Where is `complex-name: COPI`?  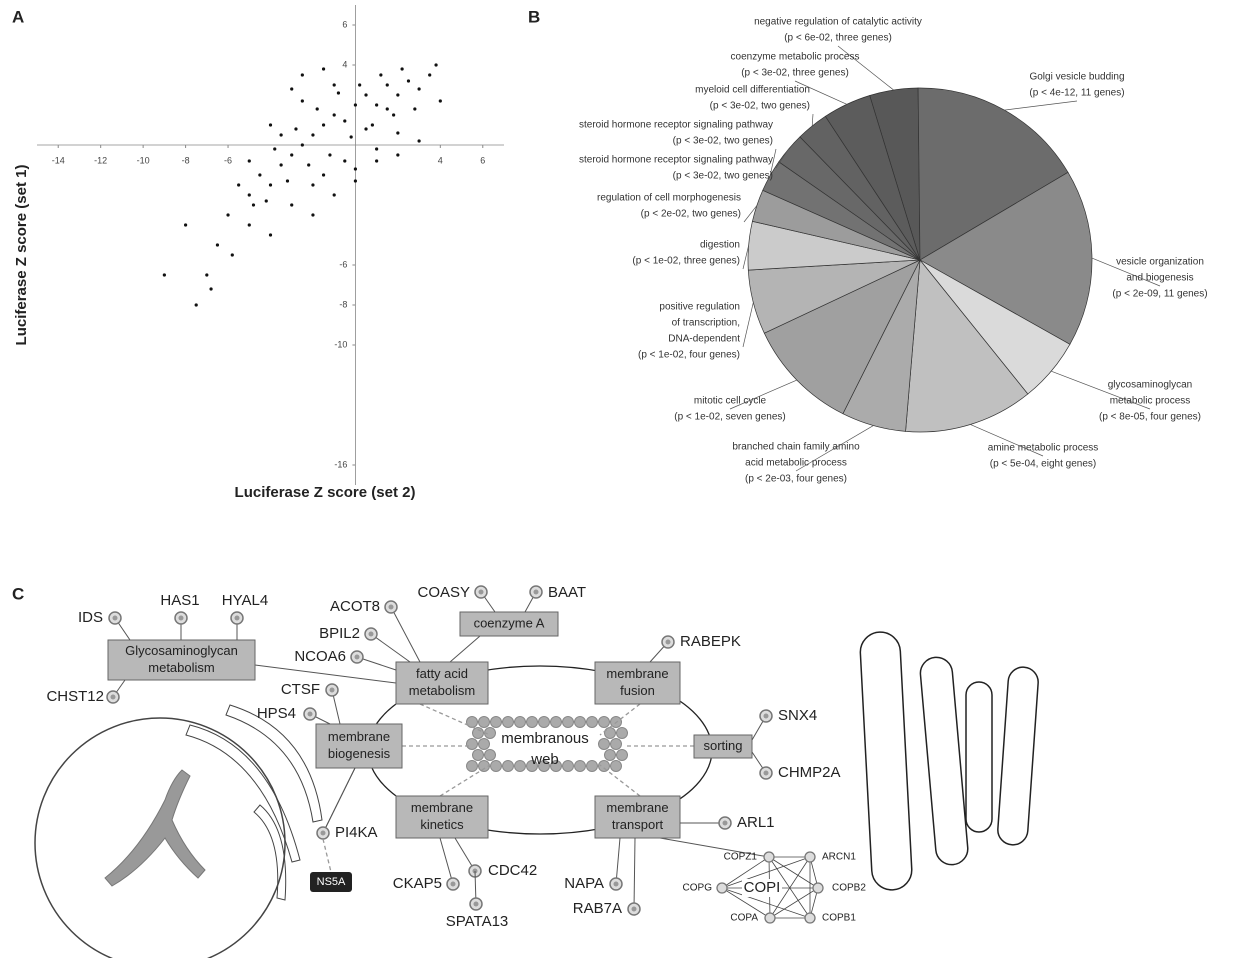
complex-name: COPI is located at coordinates (762, 887).